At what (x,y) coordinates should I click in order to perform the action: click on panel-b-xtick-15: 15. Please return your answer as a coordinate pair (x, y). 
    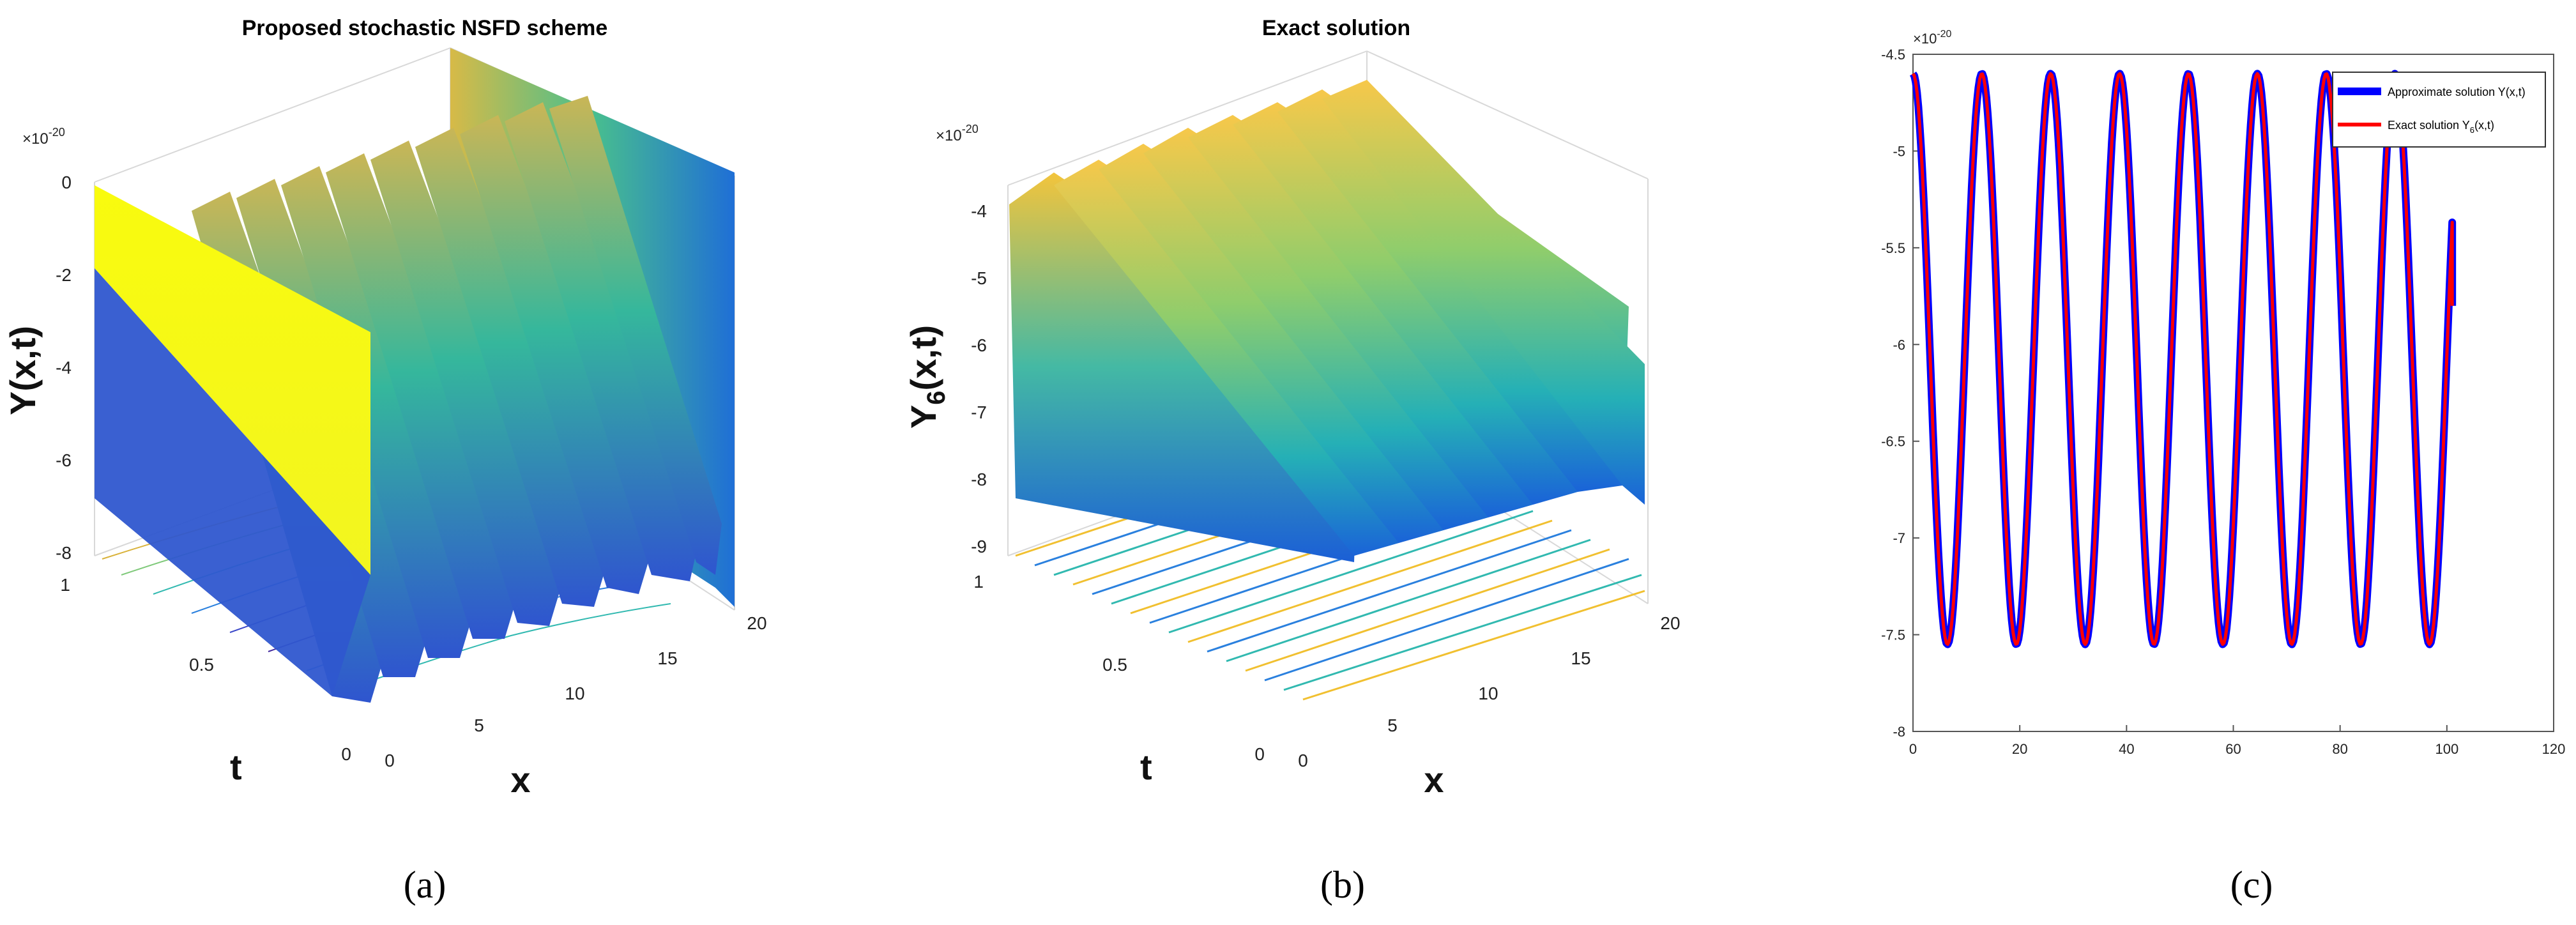
    Looking at the image, I should click on (1580, 658).